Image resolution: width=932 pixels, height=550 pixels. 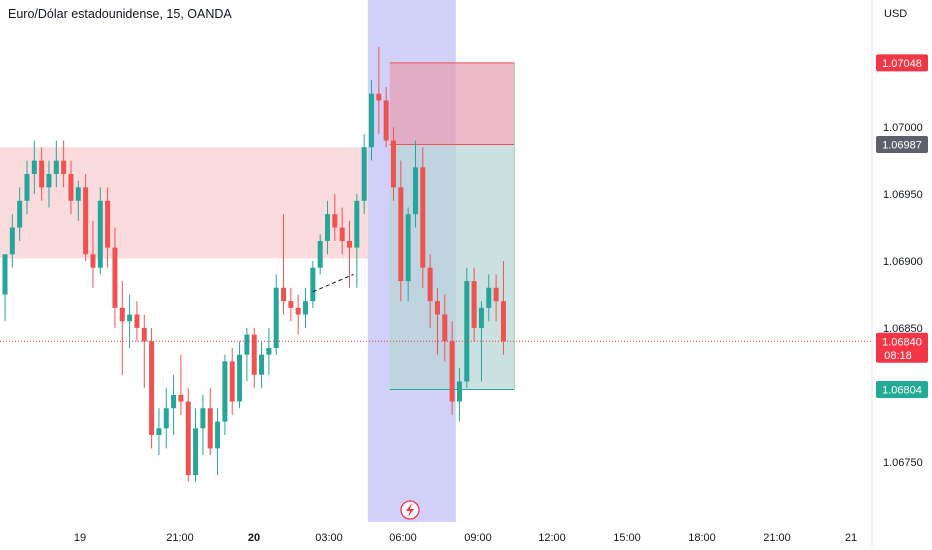 What do you see at coordinates (329, 538) in the screenshot?
I see `x-tick-label: 03:00` at bounding box center [329, 538].